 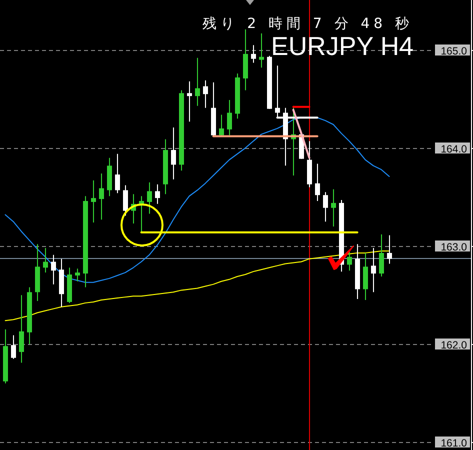 I want to click on y-tick-label: 165.0, so click(x=454, y=52).